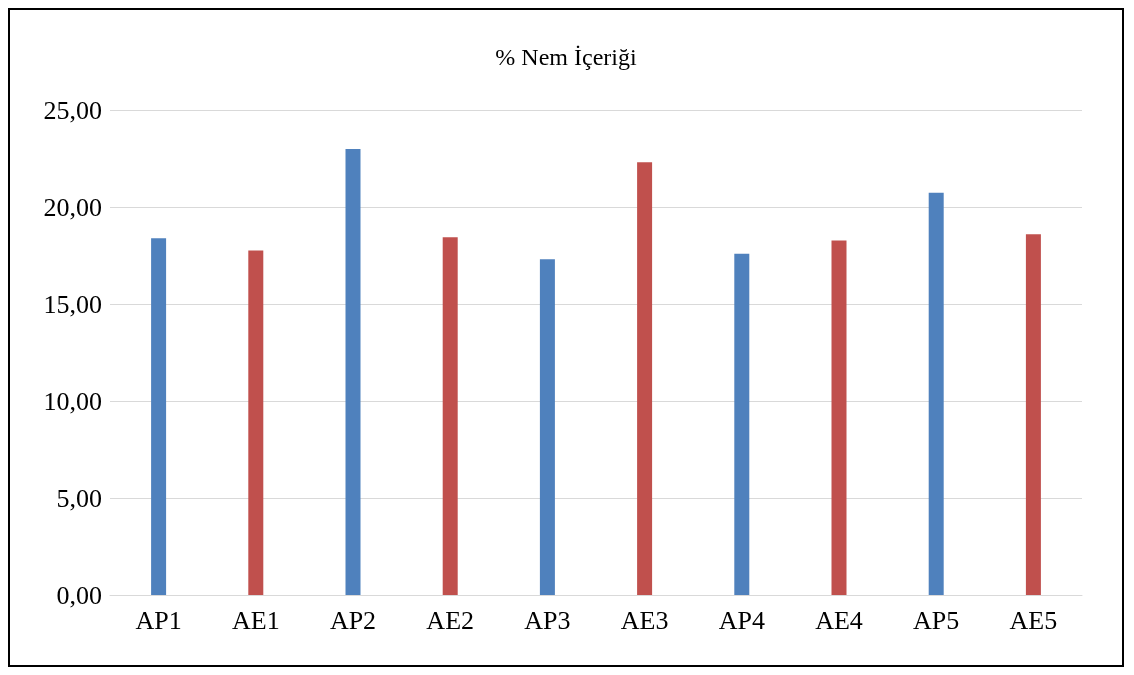 This screenshot has height=675, width=1134. Describe the element at coordinates (353, 620) in the screenshot. I see `x-tick-label: AP2` at that location.